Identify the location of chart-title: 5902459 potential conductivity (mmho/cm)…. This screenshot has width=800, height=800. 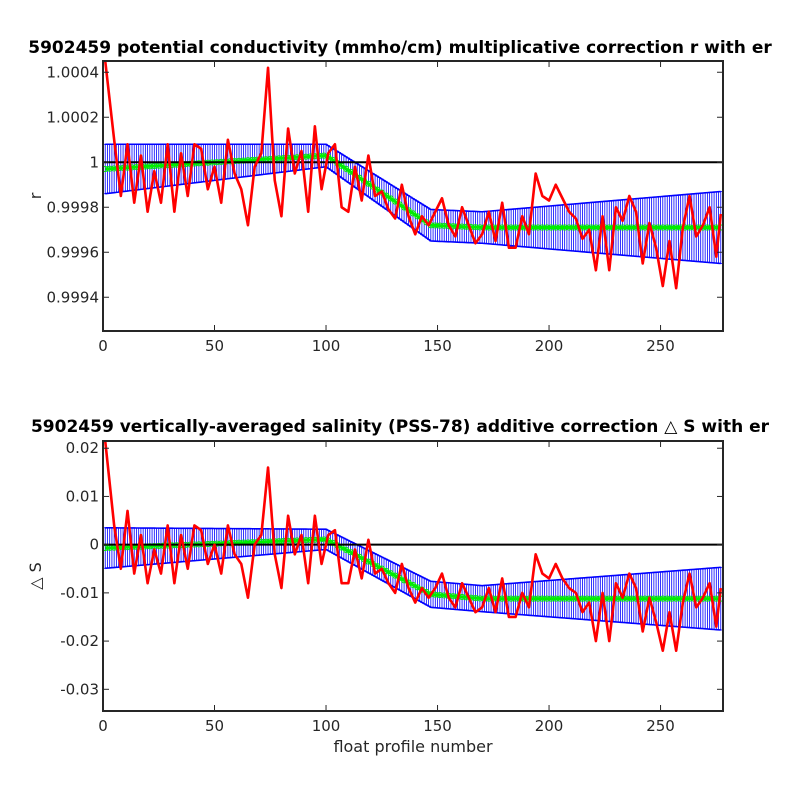
(400, 48).